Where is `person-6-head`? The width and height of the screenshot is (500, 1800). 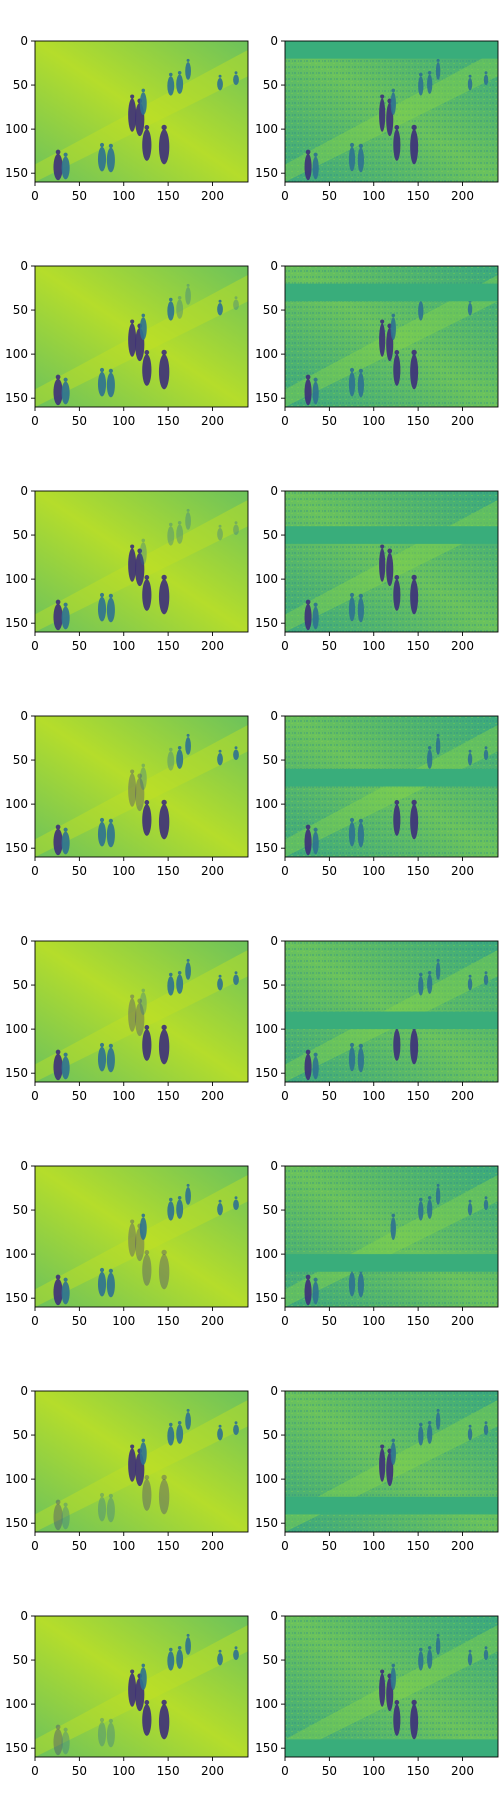
person-6-head is located at coordinates (140, 1001).